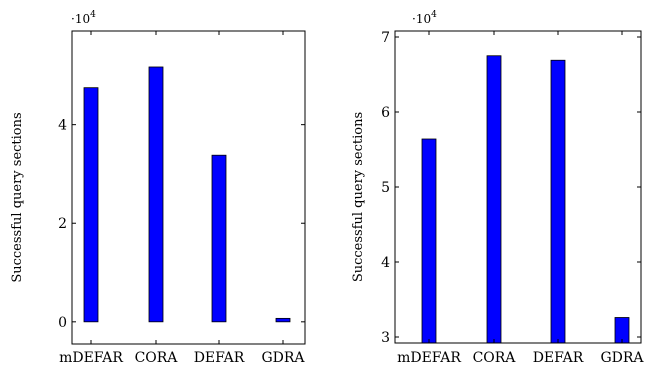 The image size is (645, 373). Describe the element at coordinates (385, 113) in the screenshot. I see `y-tick-label: 6` at that location.